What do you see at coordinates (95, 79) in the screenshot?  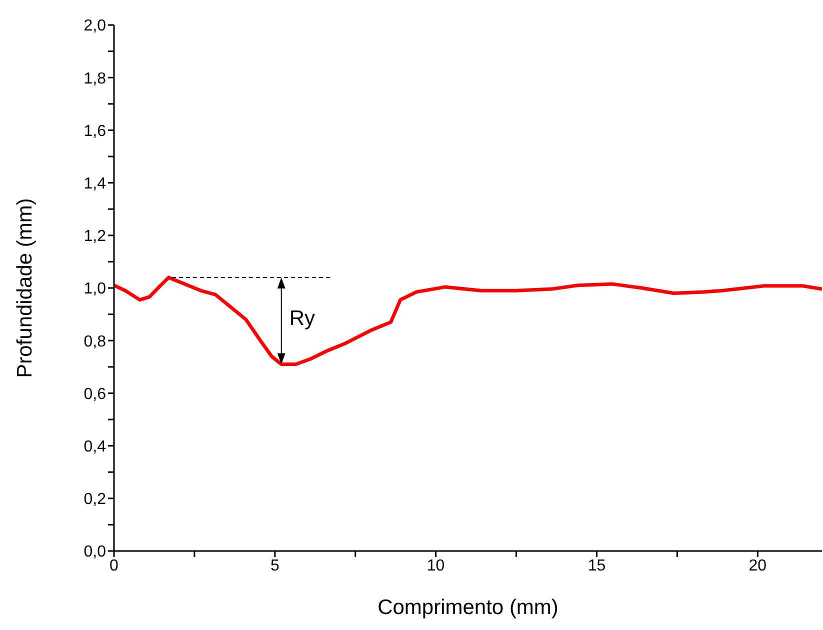 I see `y-tick-label: 1,8` at bounding box center [95, 79].